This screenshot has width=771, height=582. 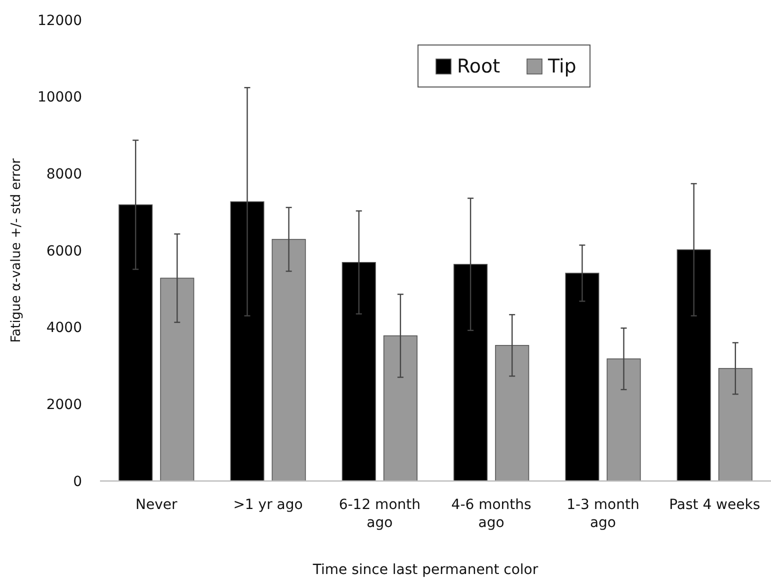 I want to click on y-tick-label: 0, so click(x=77, y=482).